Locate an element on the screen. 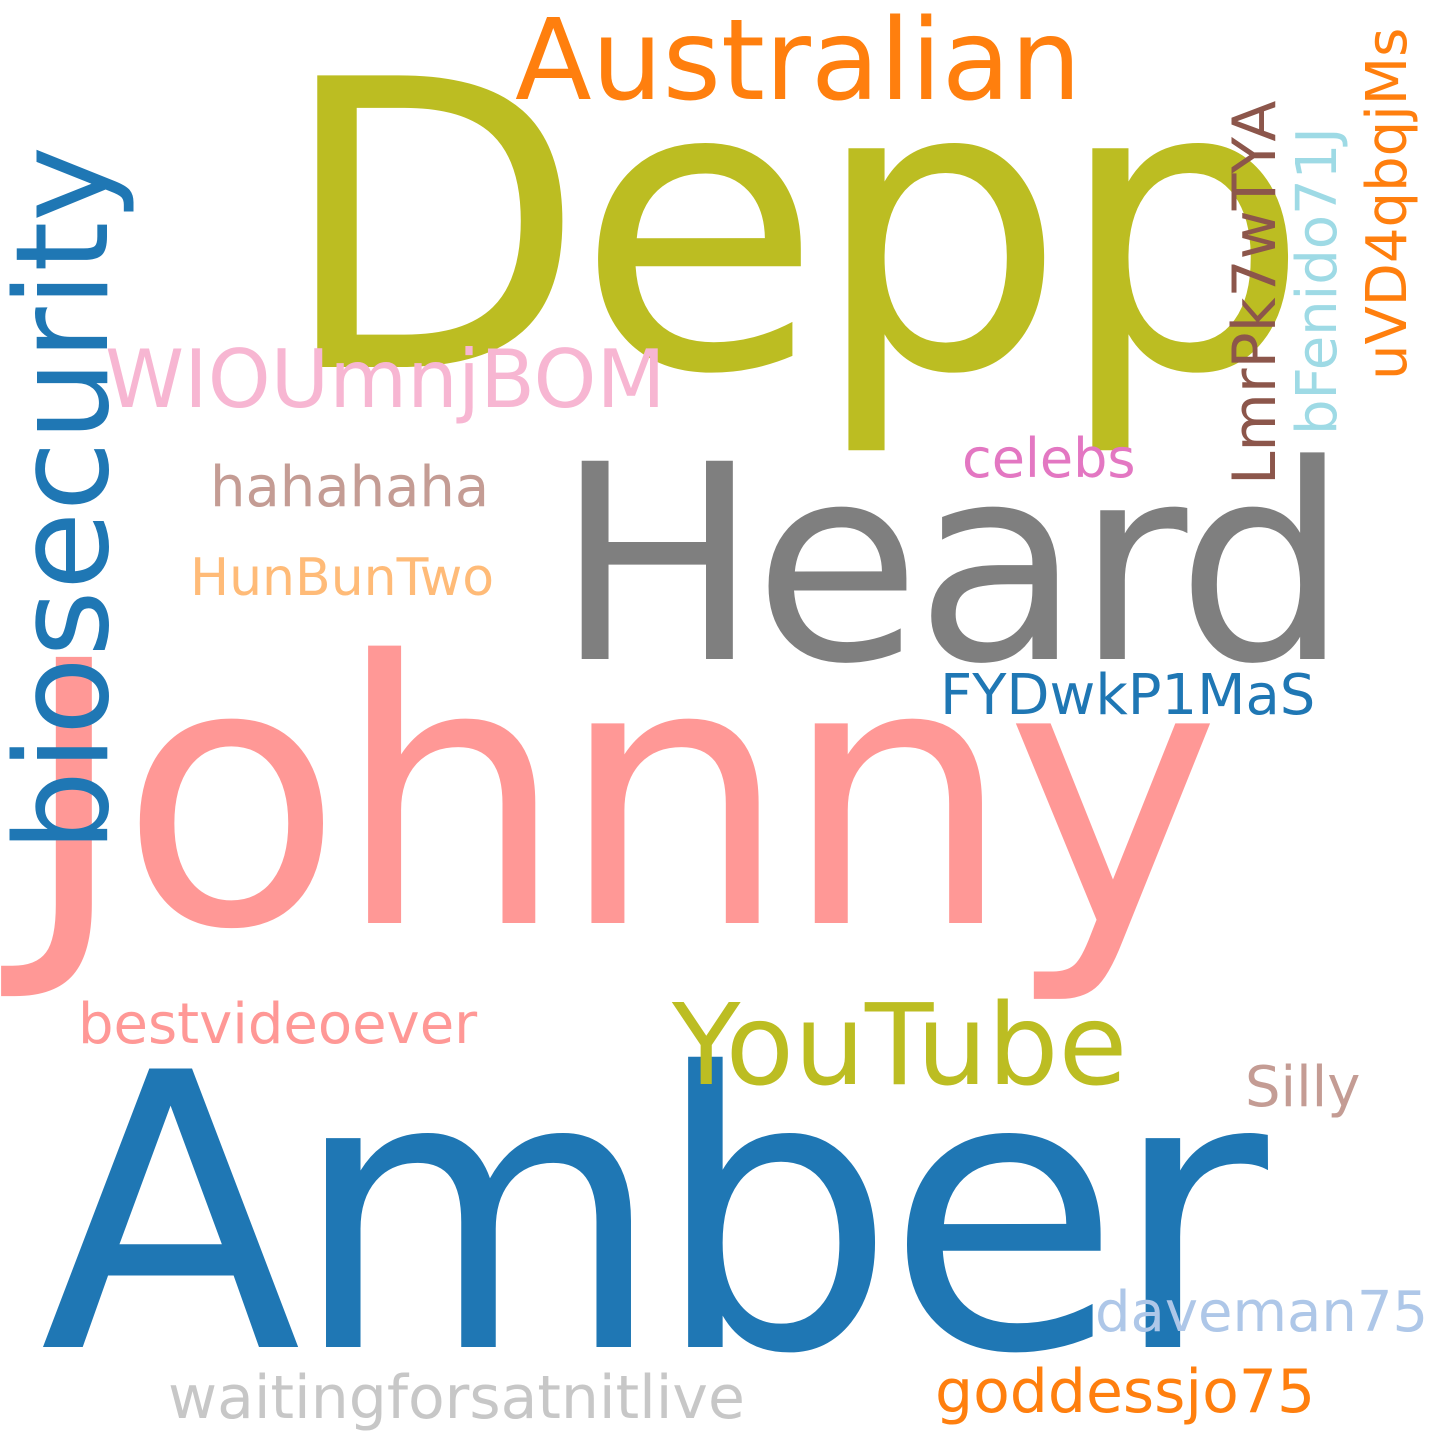 The height and width of the screenshot is (1440, 1440). word-biosecurity: biosecurity is located at coordinates (69, 498).